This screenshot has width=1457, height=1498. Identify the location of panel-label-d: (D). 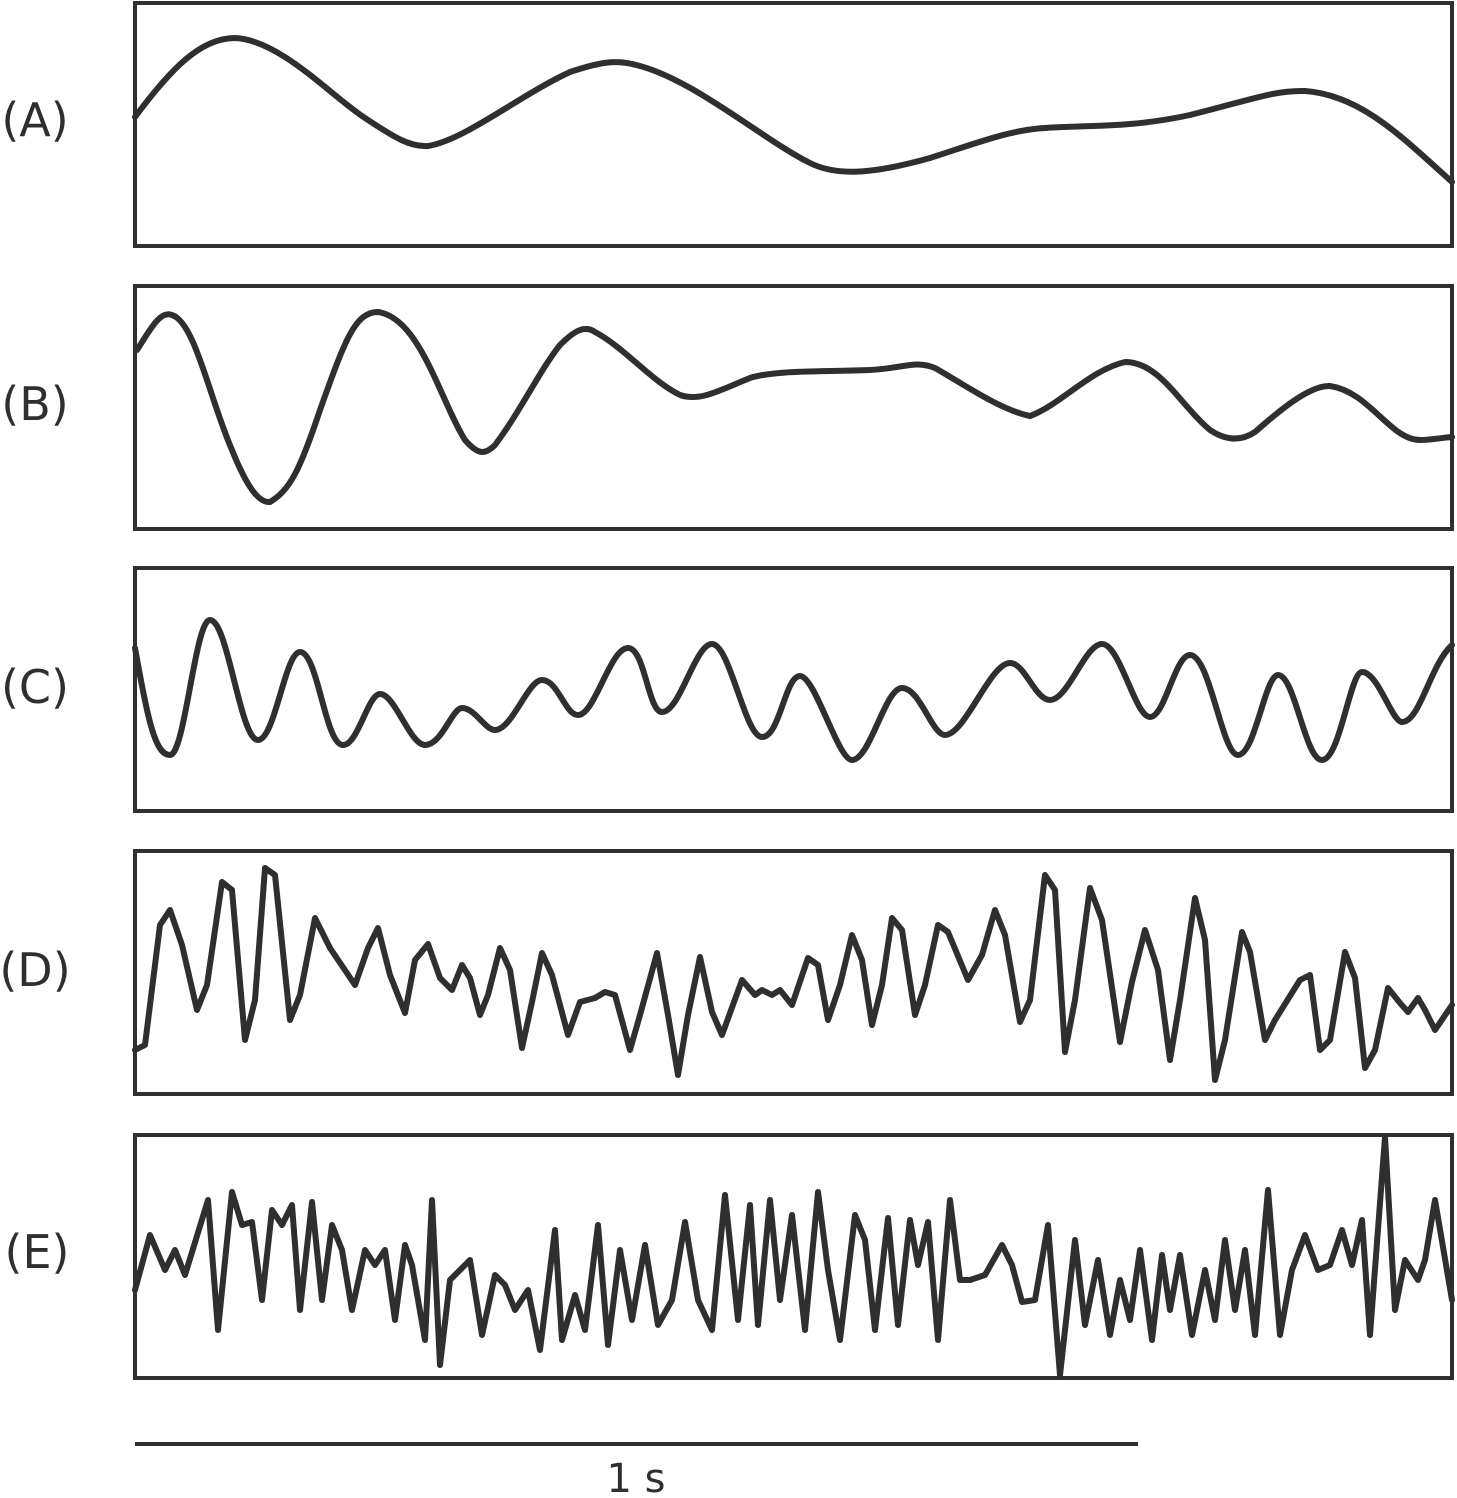
(35, 970).